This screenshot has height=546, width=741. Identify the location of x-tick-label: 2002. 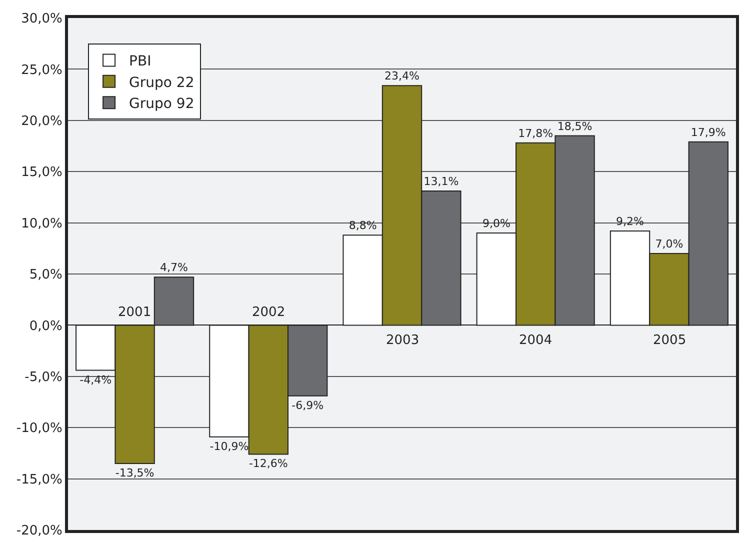
(269, 312).